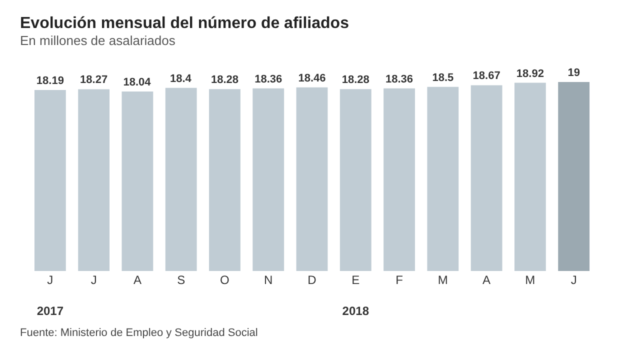 The width and height of the screenshot is (620, 349). Describe the element at coordinates (355, 295) in the screenshot. I see `category-label: E 2018` at that location.